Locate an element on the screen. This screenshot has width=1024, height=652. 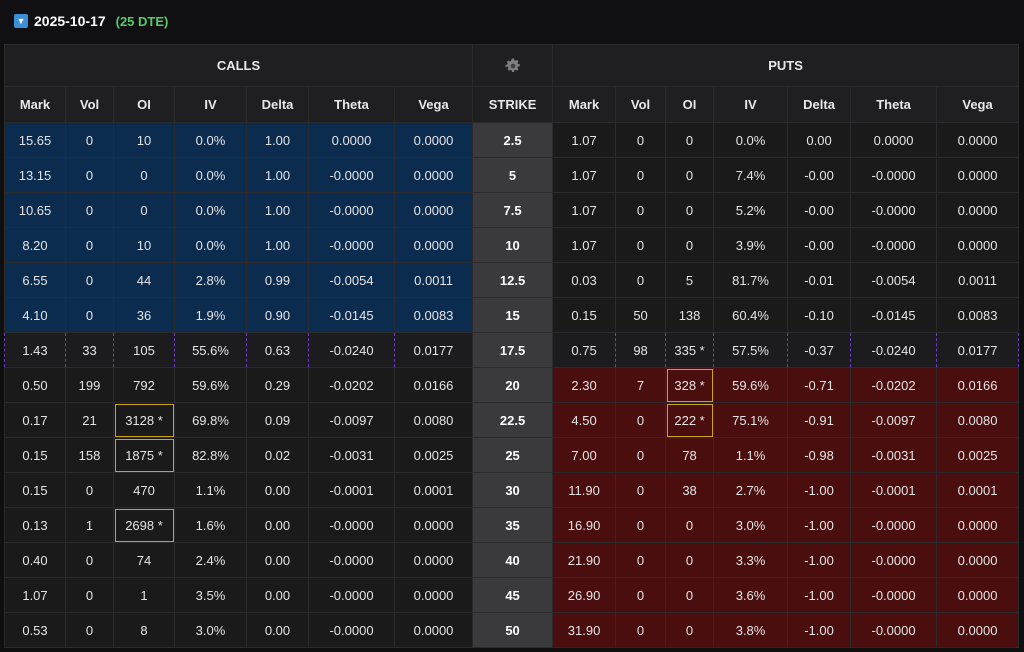
put-iv-cell: 3.6% is located at coordinates (751, 595).